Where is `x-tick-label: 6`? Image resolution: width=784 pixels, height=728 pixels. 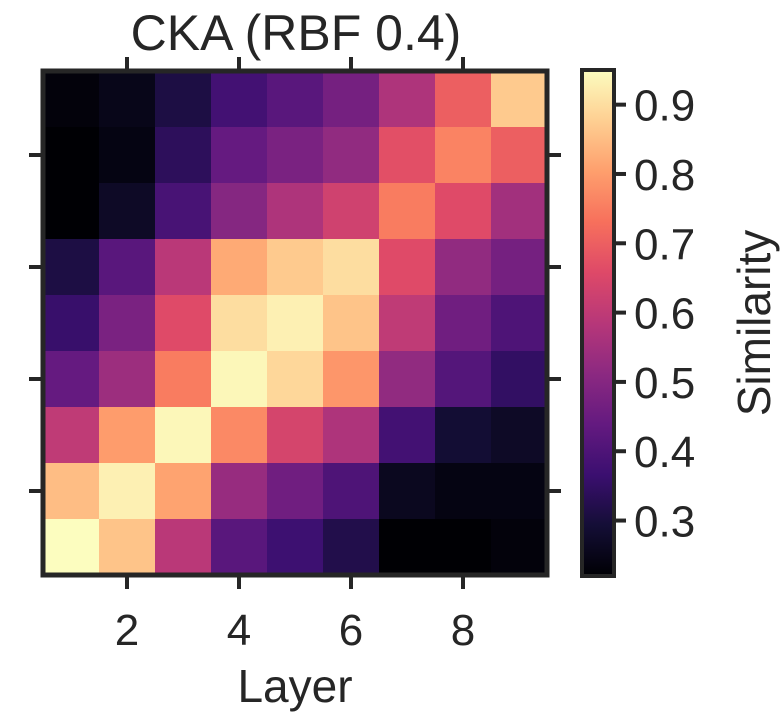 x-tick-label: 6 is located at coordinates (351, 630).